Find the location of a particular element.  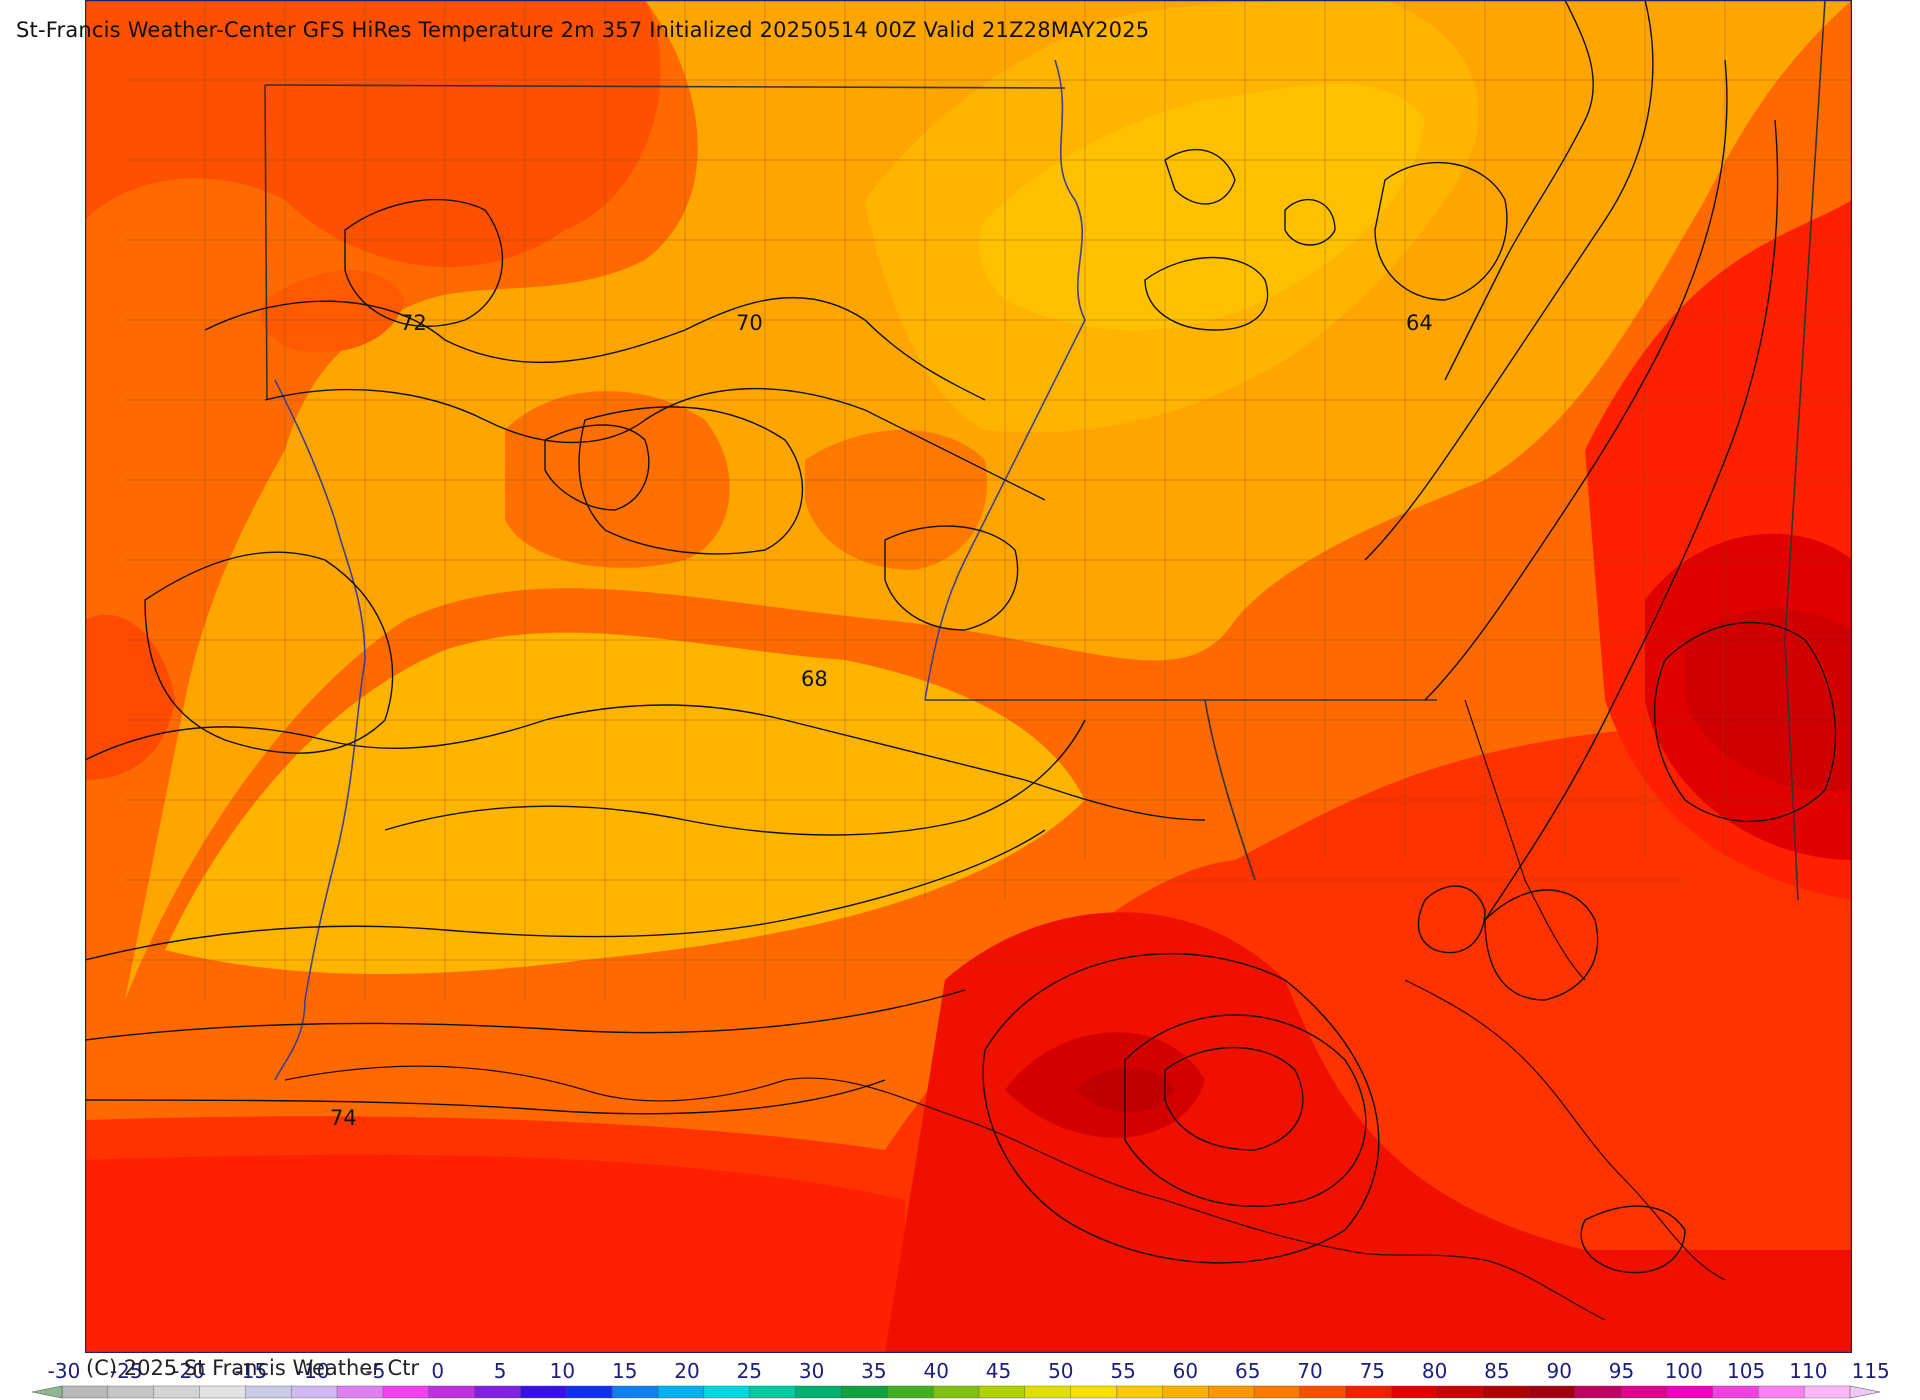

legend-label: 50 is located at coordinates (1060, 1371).